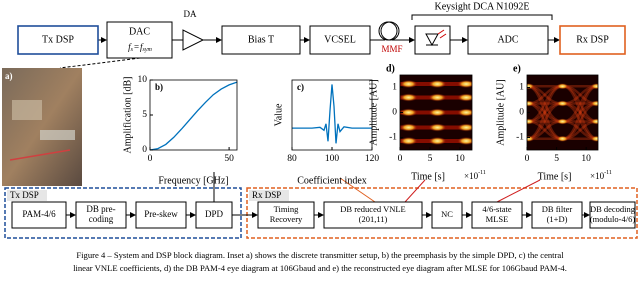 This screenshot has height=283, width=640. I want to click on block-label: DPD, so click(214, 214).